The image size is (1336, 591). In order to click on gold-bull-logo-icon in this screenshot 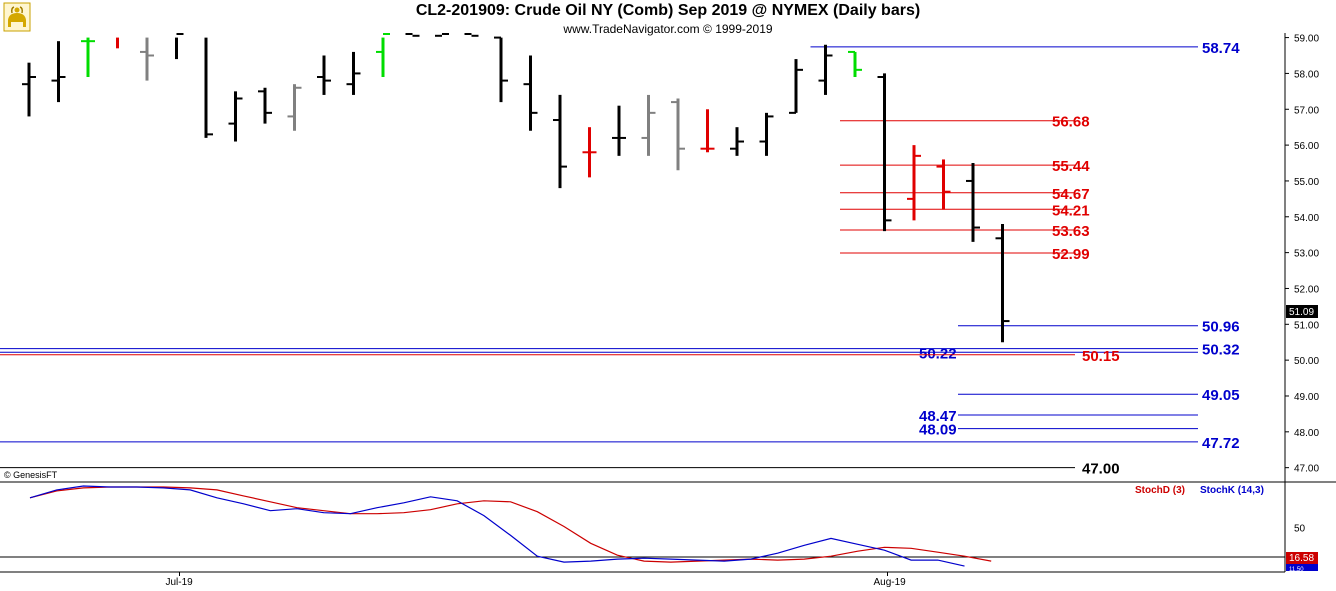, I will do `click(17, 17)`.